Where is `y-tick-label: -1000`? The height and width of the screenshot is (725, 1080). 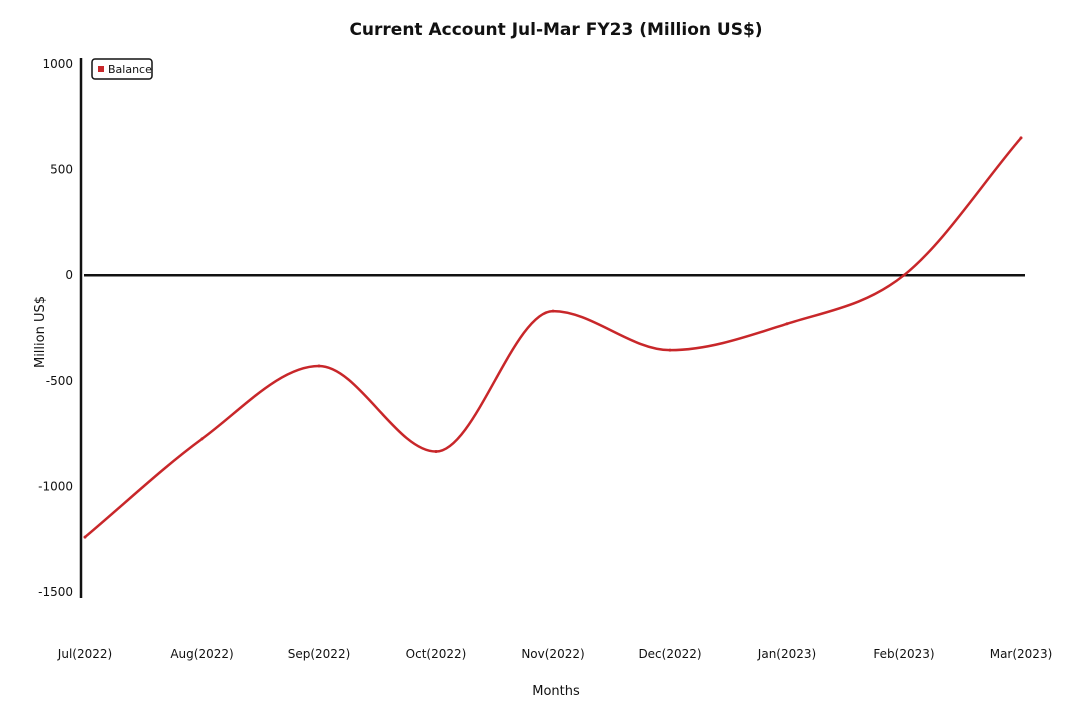 y-tick-label: -1000 is located at coordinates (55, 486).